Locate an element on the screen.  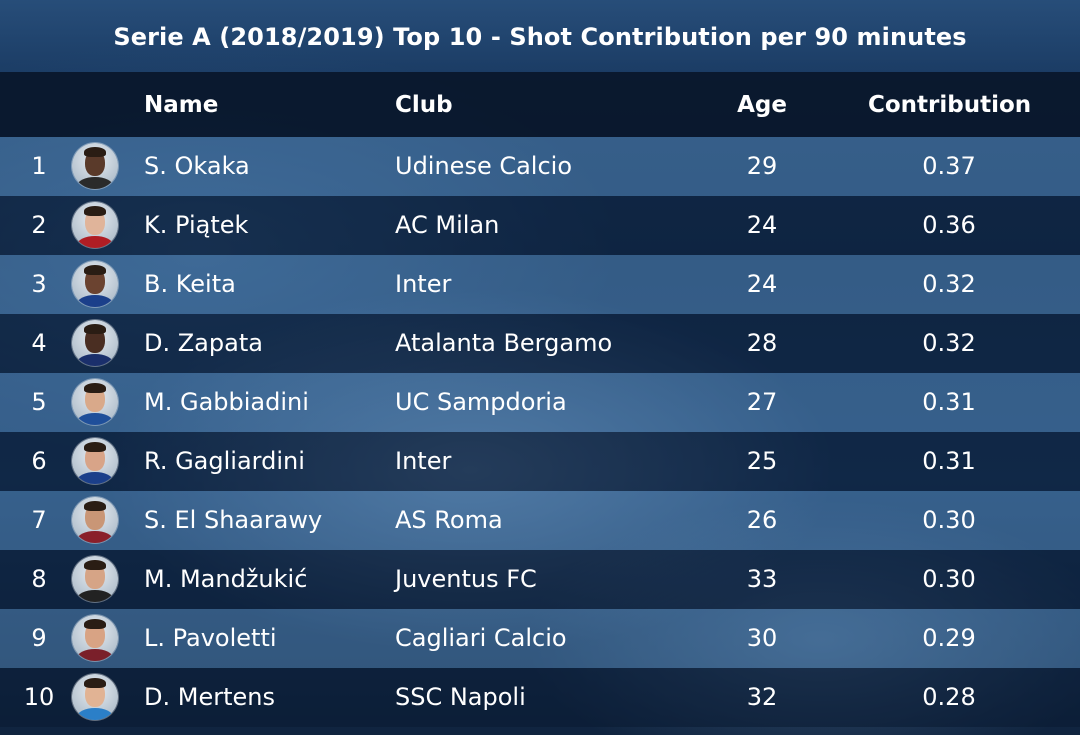
club-cell: AC Milan is located at coordinates (447, 225).